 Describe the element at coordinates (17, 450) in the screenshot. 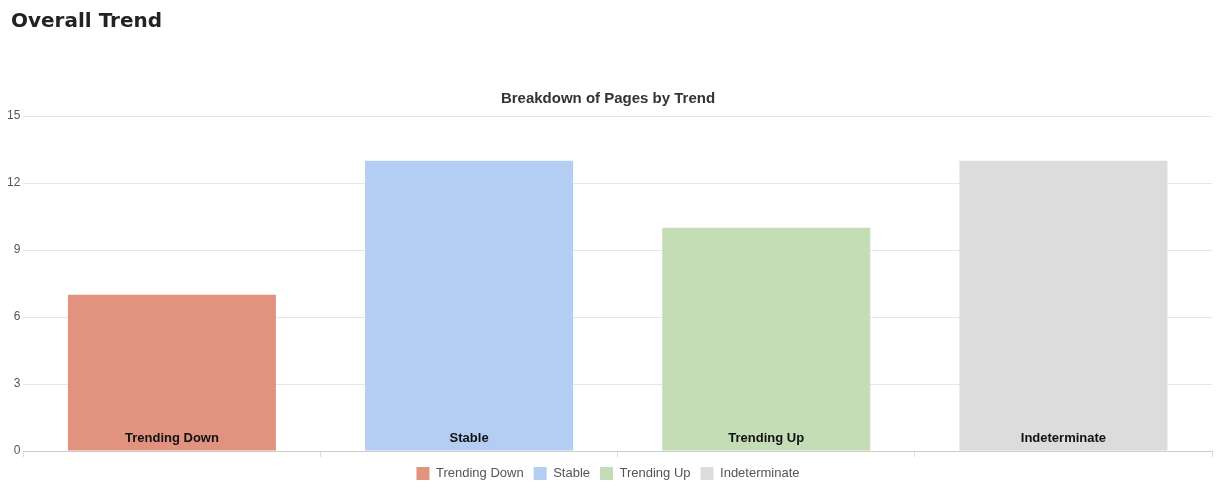

I see `y-tick-label: 0` at that location.